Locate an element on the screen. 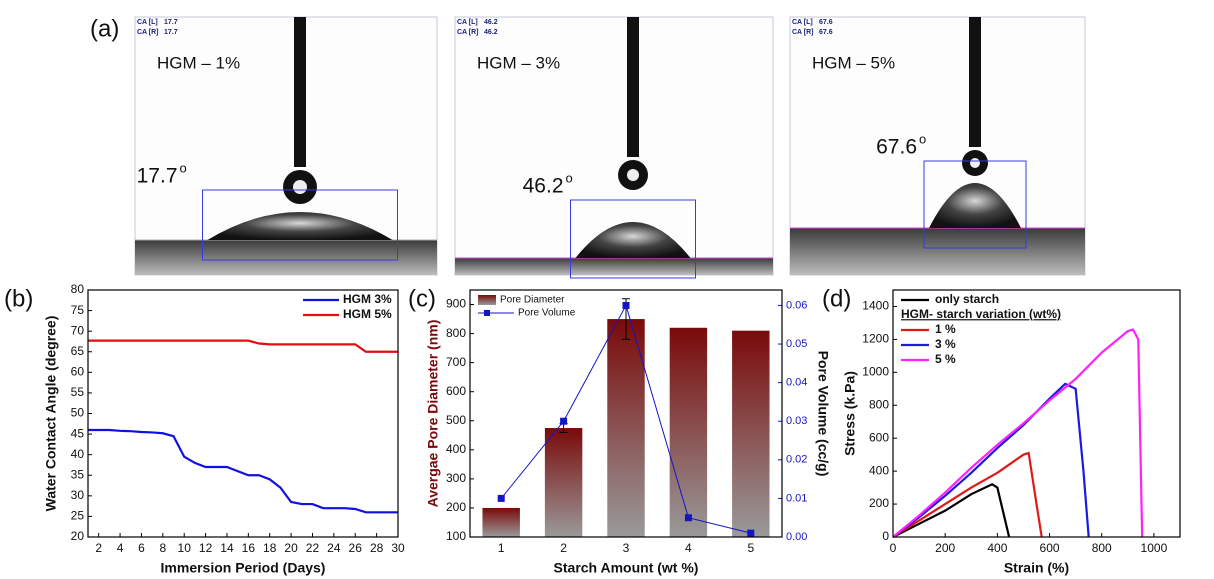 The image size is (1214, 579). y-tick-label: 100 is located at coordinates (456, 536).